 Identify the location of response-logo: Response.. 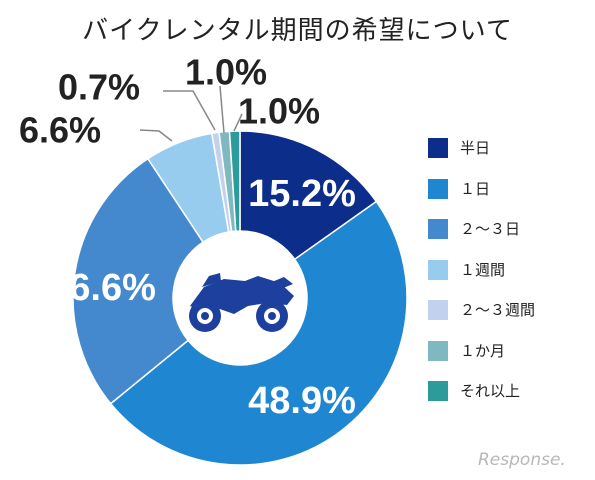
(522, 460).